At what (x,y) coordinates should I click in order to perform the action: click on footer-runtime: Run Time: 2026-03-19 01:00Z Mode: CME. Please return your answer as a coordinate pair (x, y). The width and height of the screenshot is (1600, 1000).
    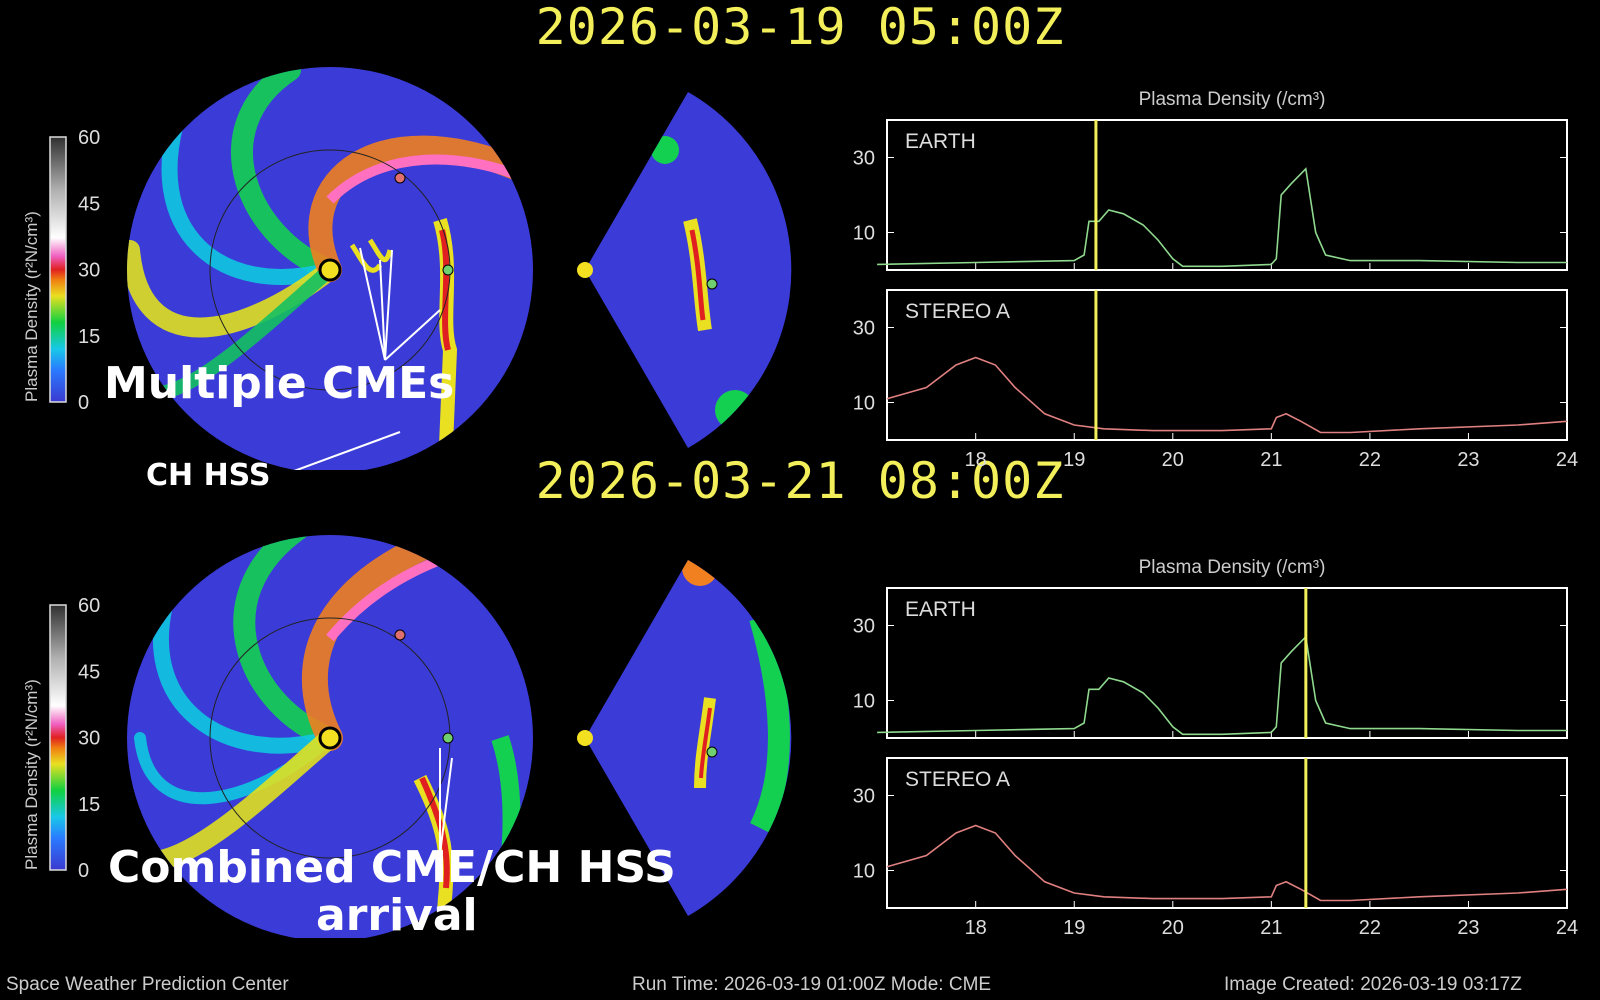
    Looking at the image, I should click on (812, 984).